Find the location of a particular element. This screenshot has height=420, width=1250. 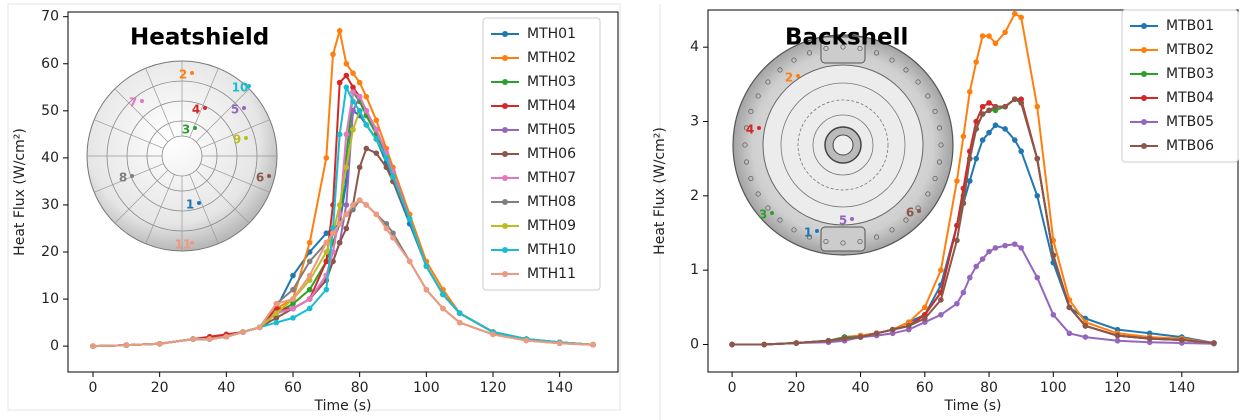

legend-label: MTH06 is located at coordinates (551, 154).